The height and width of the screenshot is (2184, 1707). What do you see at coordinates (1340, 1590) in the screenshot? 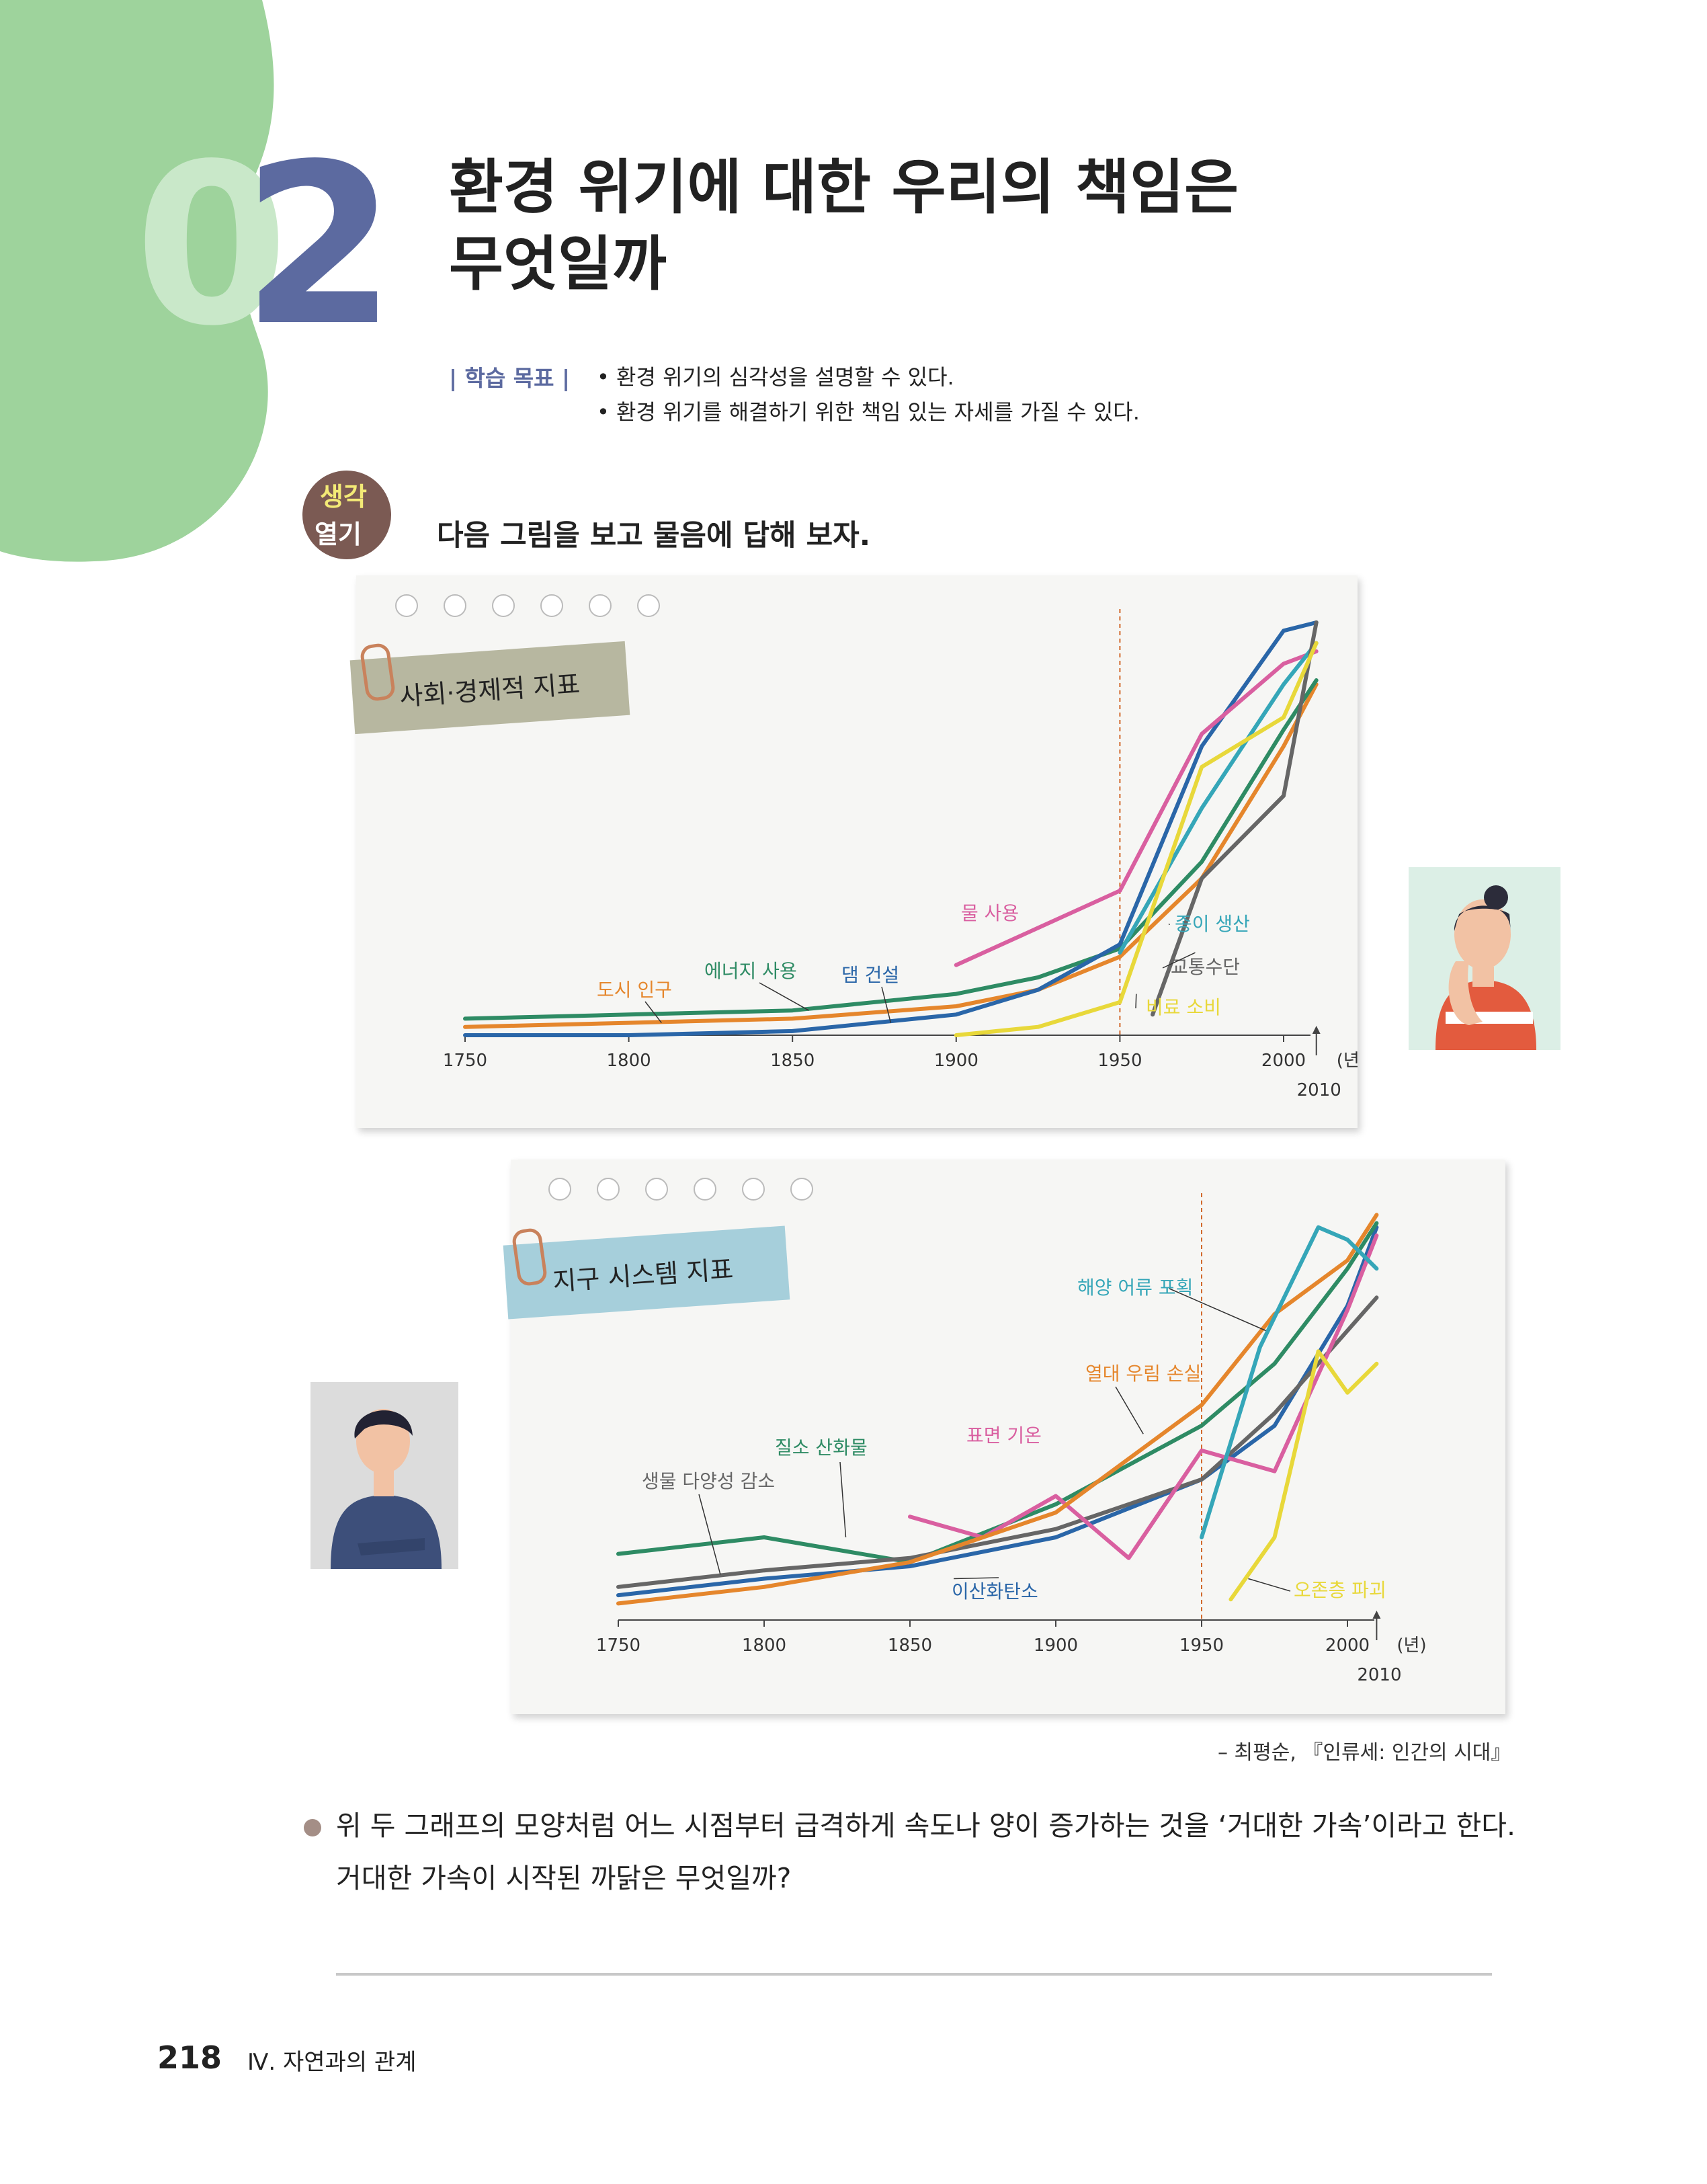
I see `series-label-7: 오존층 파괴` at bounding box center [1340, 1590].